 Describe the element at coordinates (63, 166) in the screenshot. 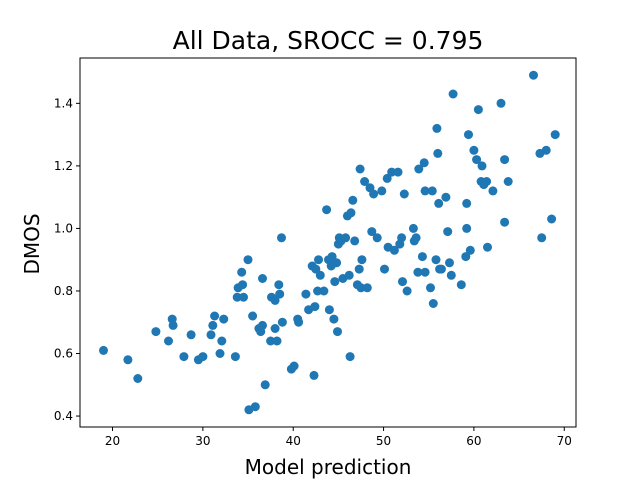

I see `y-tick-label-4: 1.2` at that location.